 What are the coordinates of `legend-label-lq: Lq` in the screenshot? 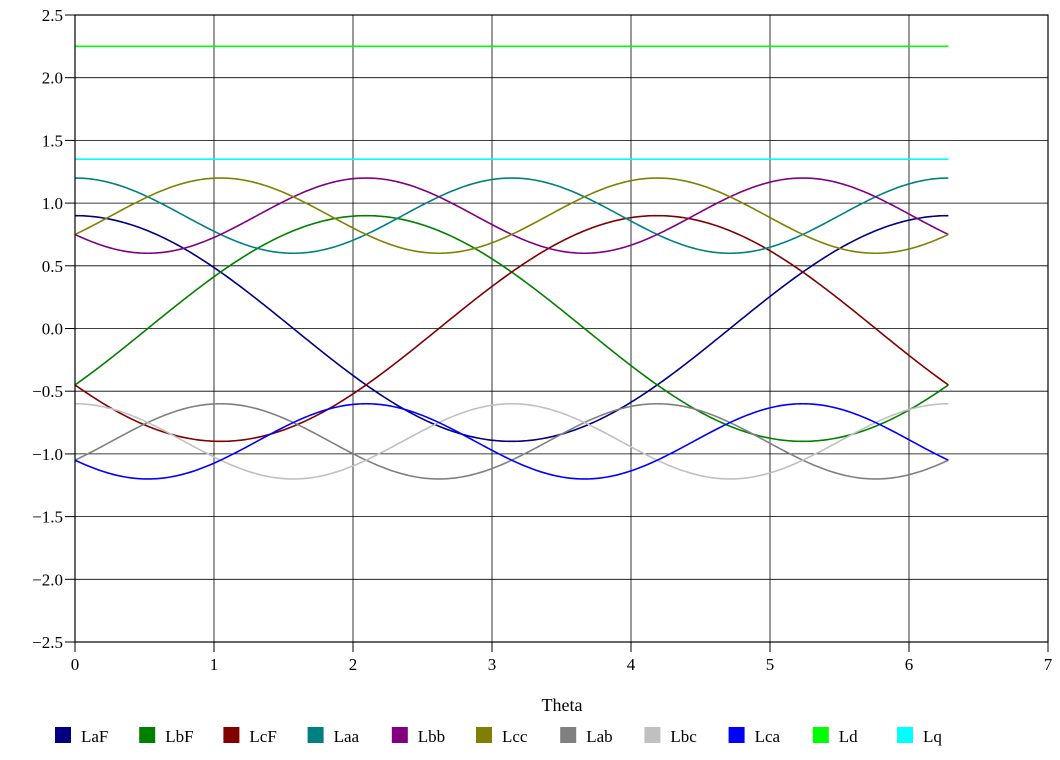 It's located at (932, 736).